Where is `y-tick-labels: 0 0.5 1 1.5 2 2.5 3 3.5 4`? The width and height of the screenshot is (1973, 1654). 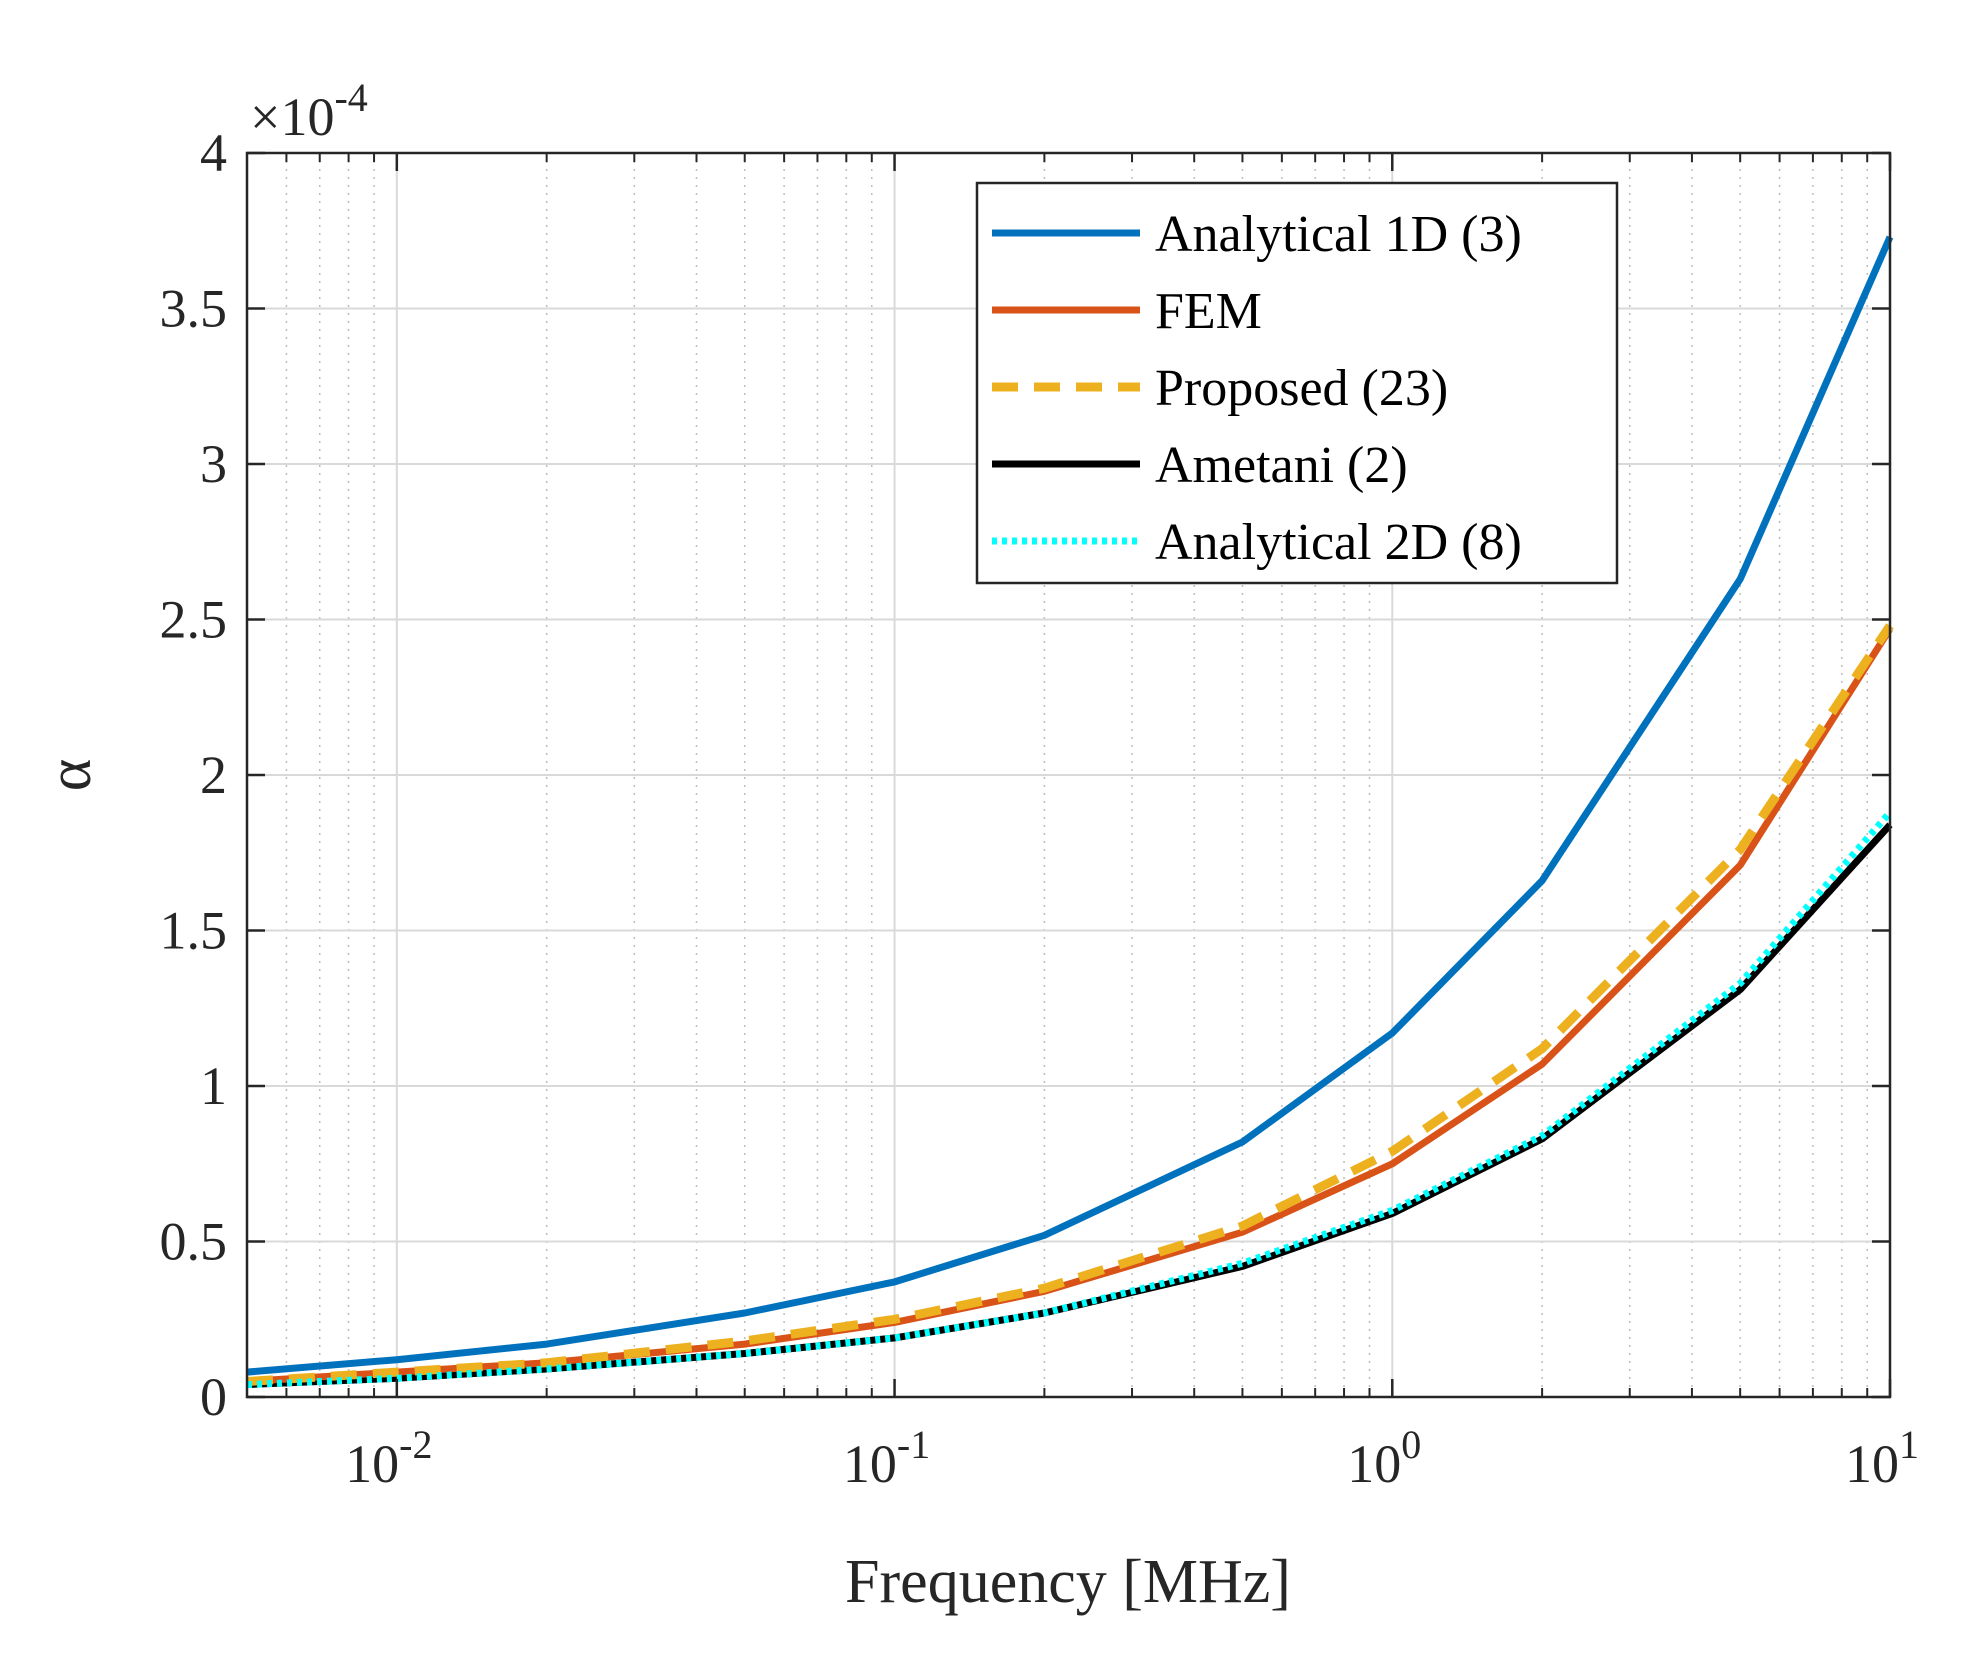
y-tick-labels: 0 0.5 1 1.5 2 2.5 3 3.5 4 is located at coordinates (194, 775).